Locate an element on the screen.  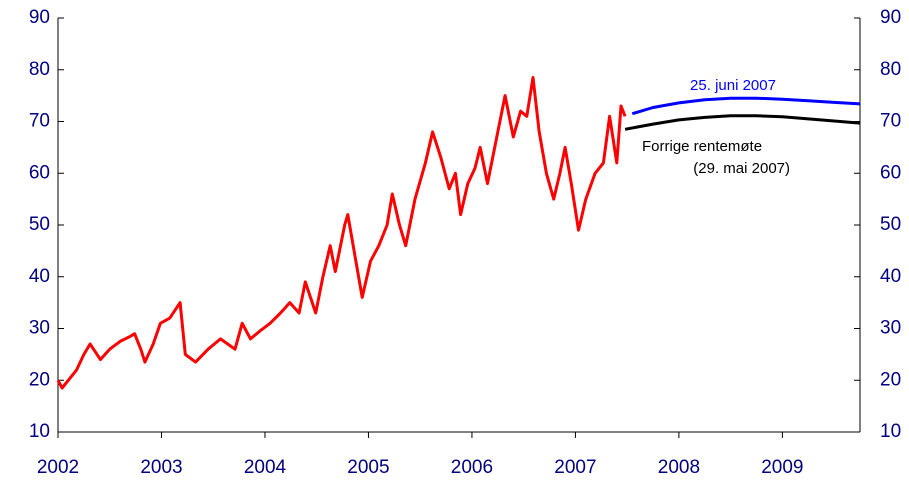
x-tick-label: 2002 is located at coordinates (58, 467).